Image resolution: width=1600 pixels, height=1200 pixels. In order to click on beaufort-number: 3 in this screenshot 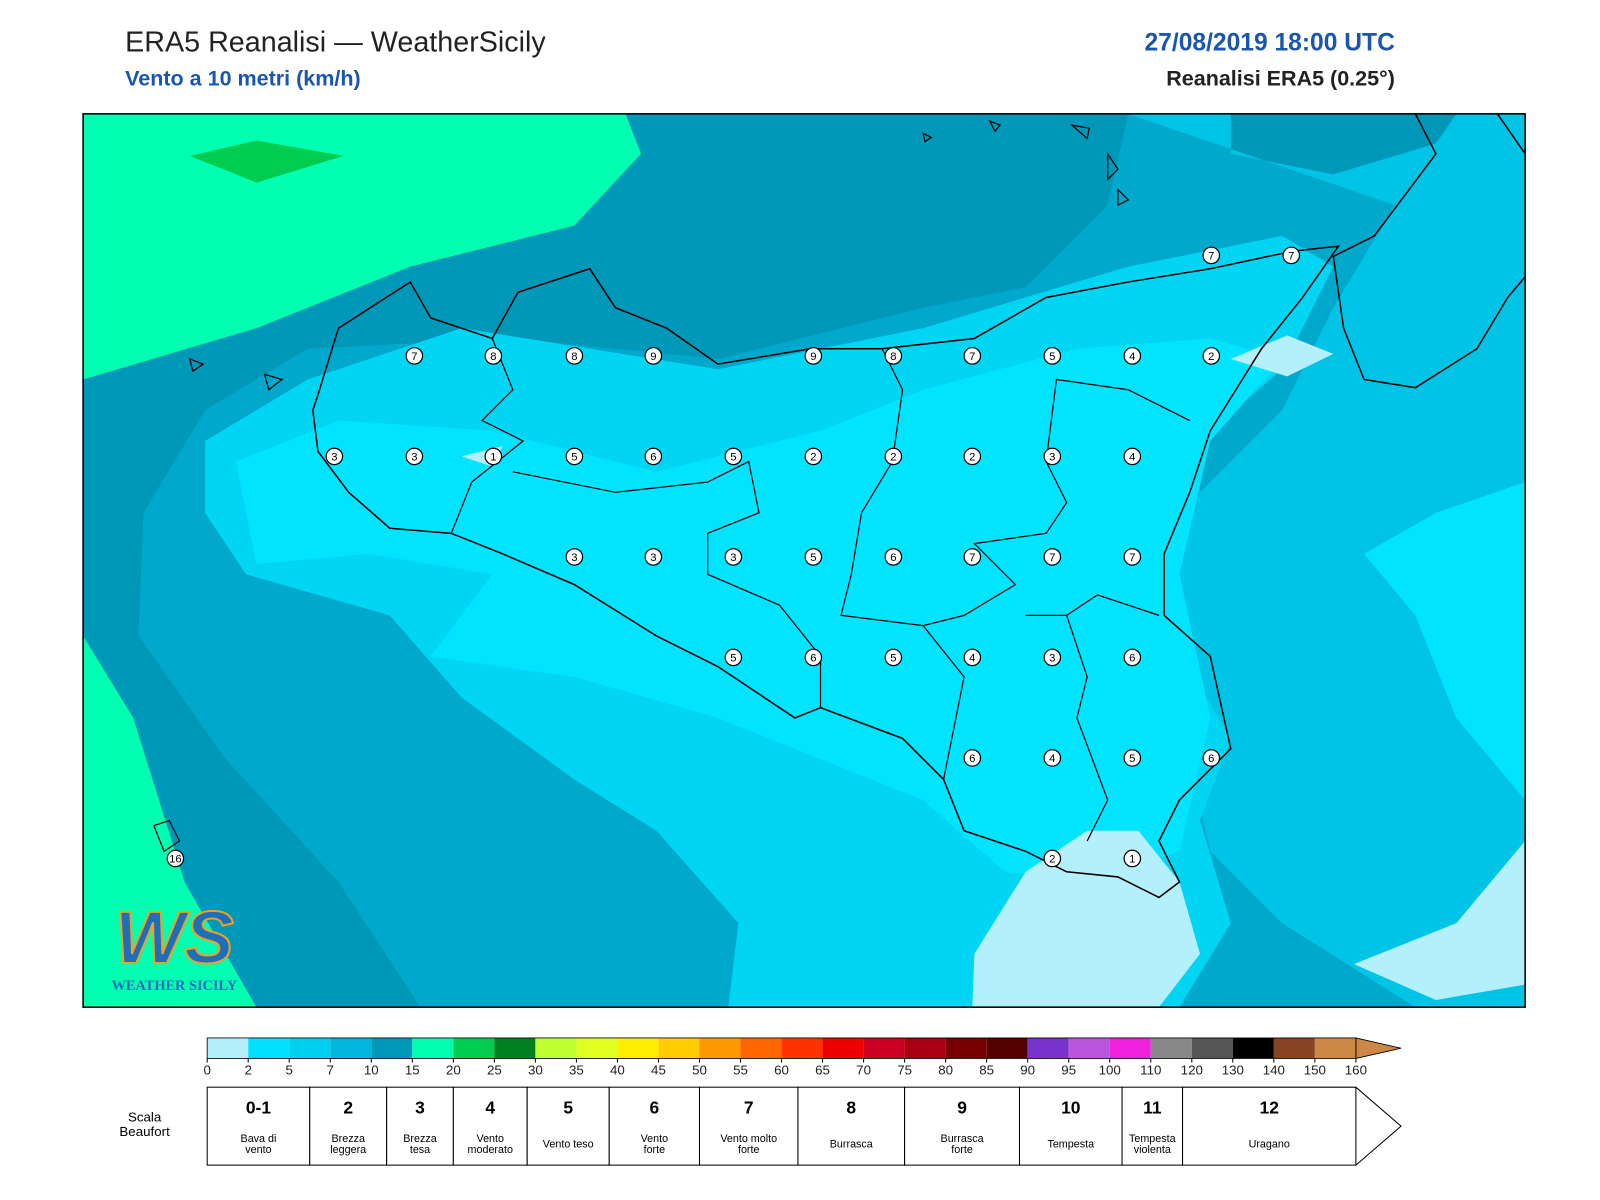, I will do `click(420, 1107)`.